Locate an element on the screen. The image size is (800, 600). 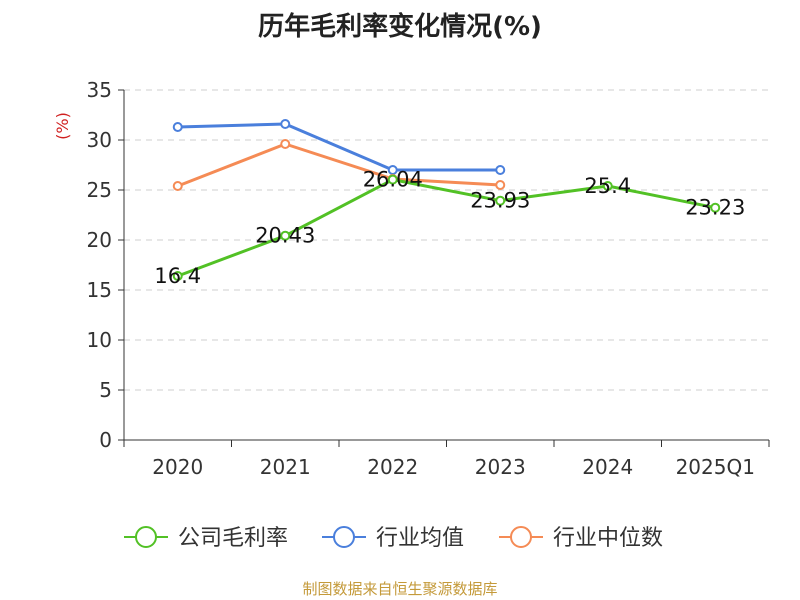
x-tick-label: 2020 is located at coordinates (177, 467).